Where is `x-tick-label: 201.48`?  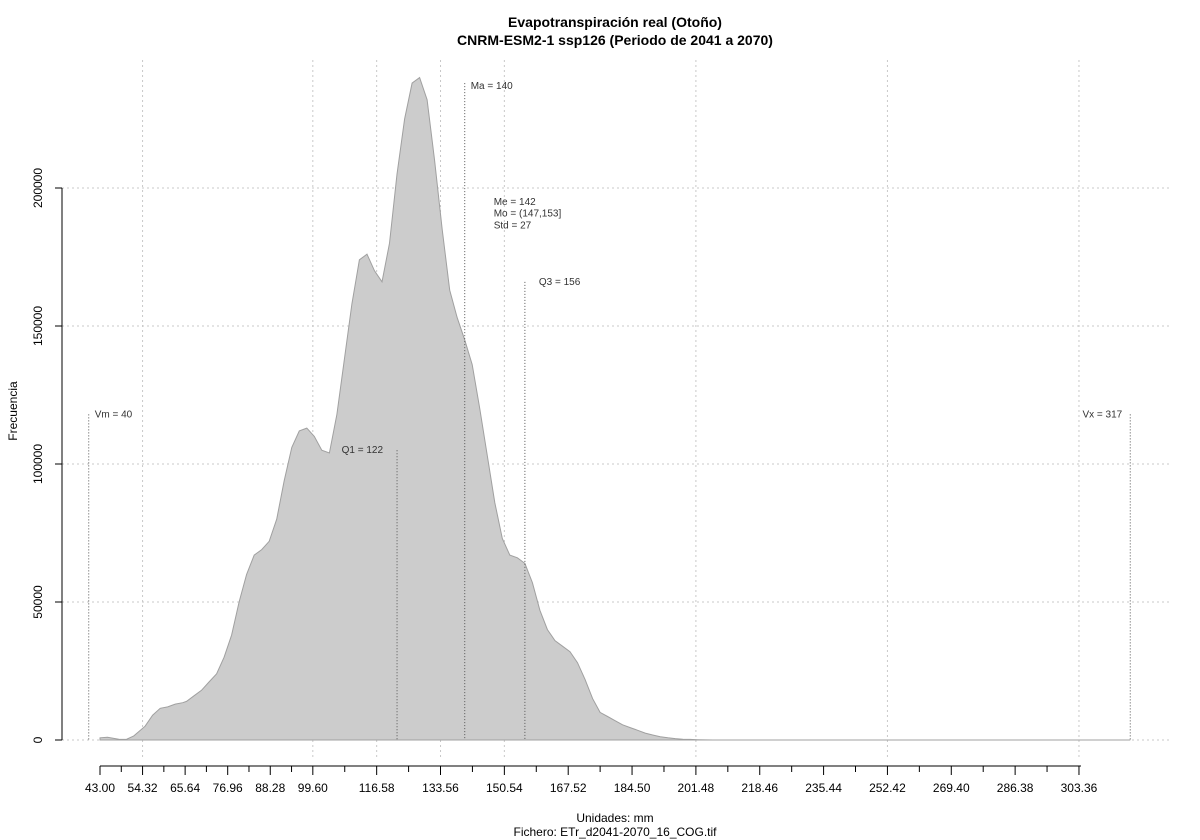 x-tick-label: 201.48 is located at coordinates (696, 788).